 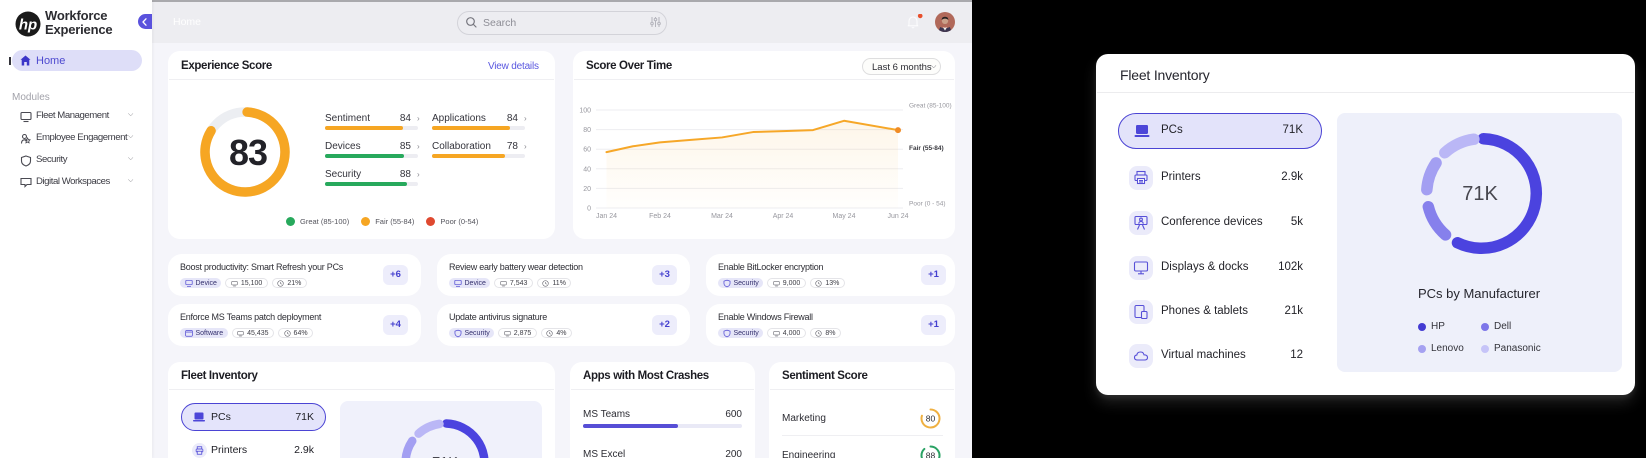 What do you see at coordinates (589, 209) in the screenshot?
I see `svg-text: 0` at bounding box center [589, 209].